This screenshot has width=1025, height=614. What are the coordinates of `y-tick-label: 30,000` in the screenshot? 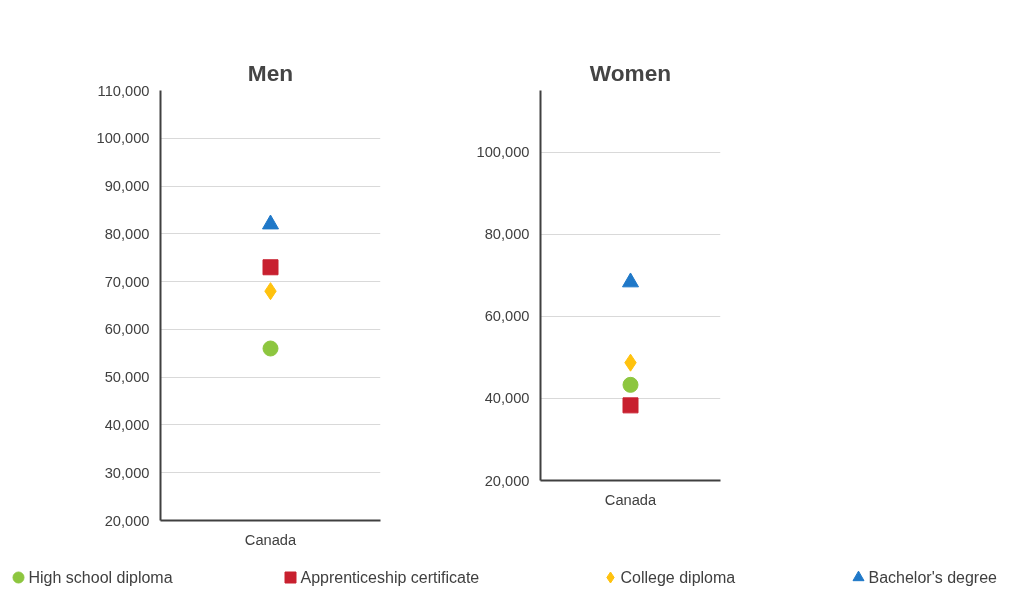 It's located at (127, 472).